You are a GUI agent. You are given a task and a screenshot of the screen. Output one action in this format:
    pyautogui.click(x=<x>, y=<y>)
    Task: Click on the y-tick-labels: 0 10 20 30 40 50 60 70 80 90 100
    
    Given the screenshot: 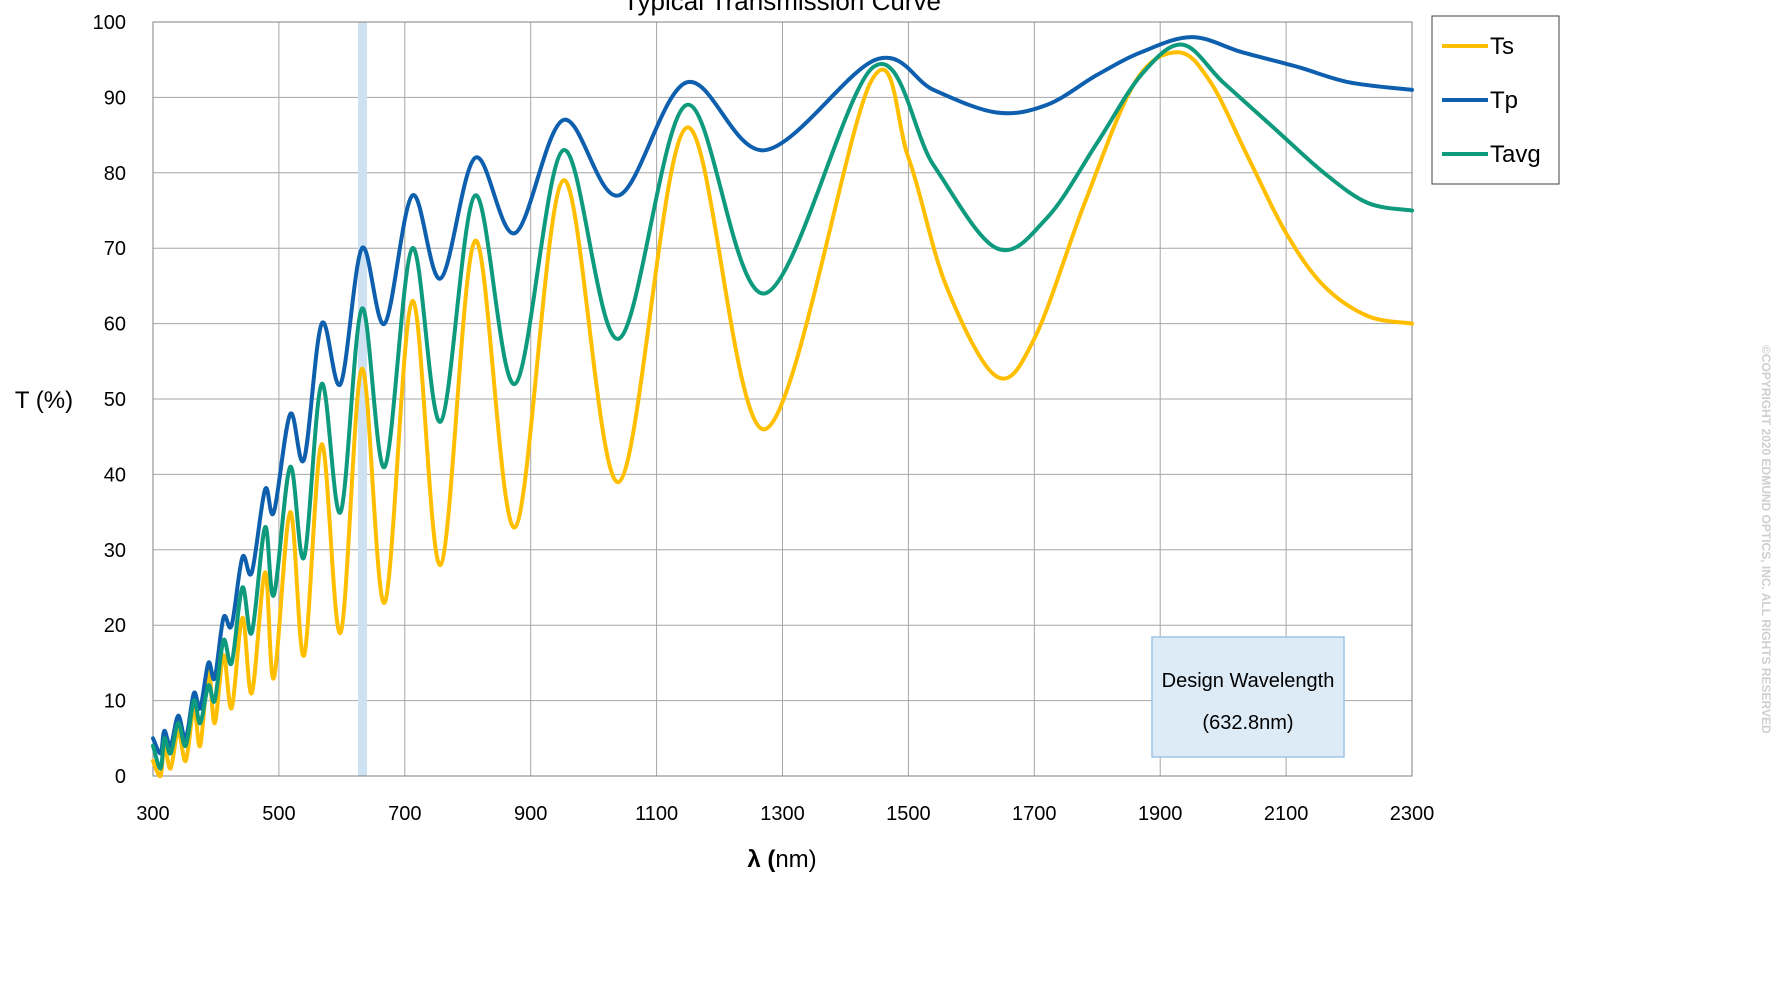 What is the action you would take?
    pyautogui.click(x=109, y=400)
    